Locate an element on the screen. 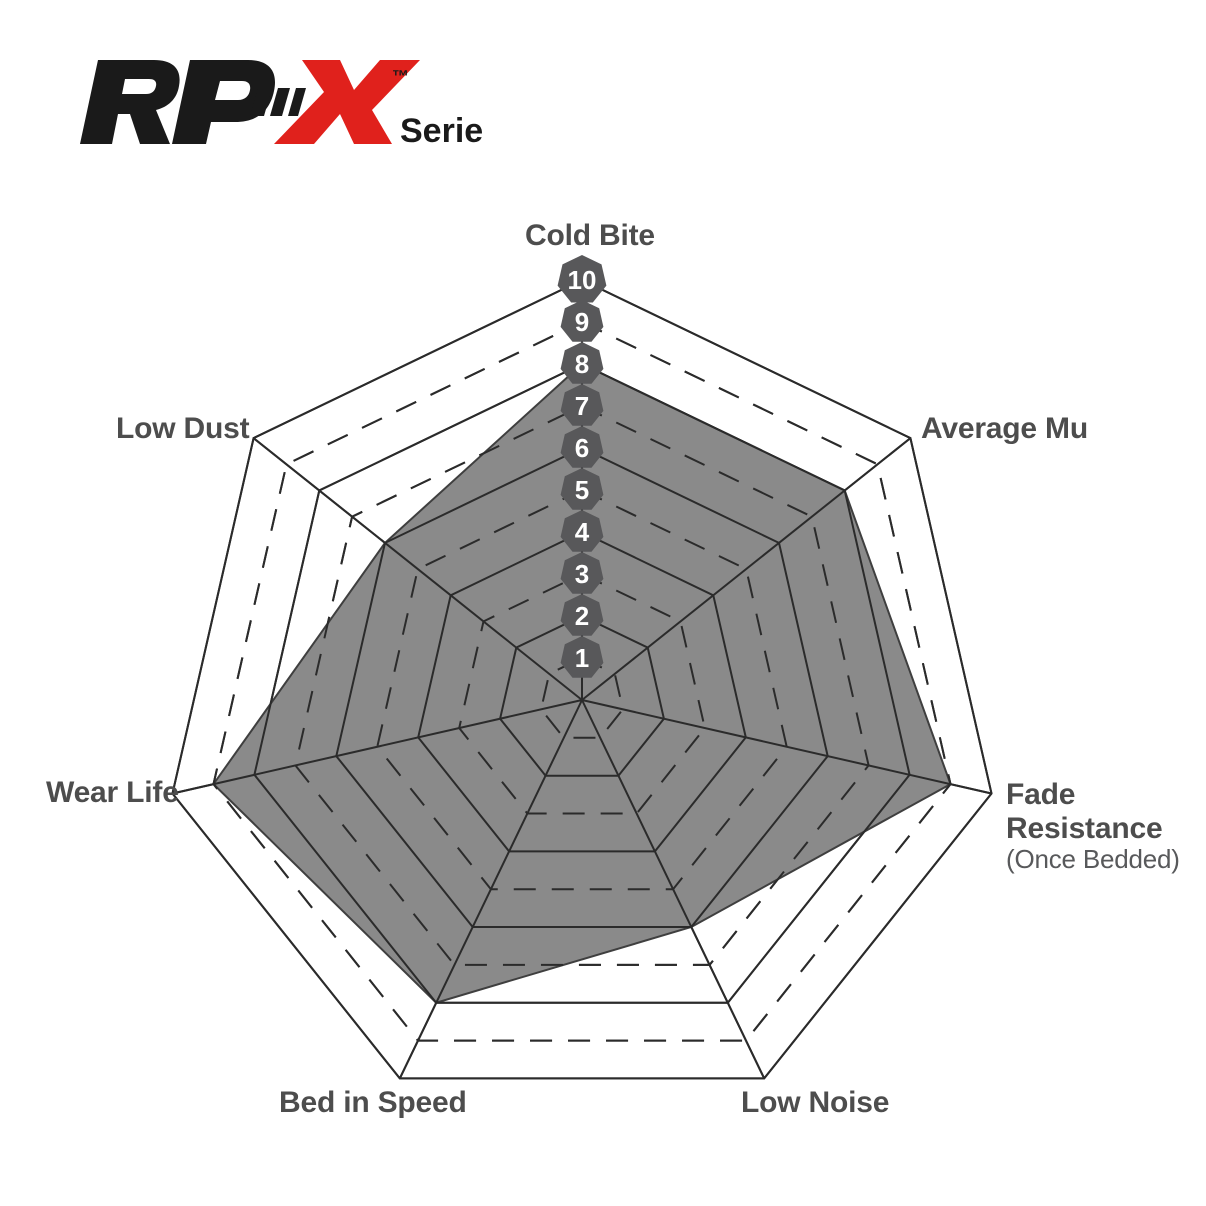 Image resolution: width=1206 pixels, height=1206 pixels. logo-letter-r is located at coordinates (130, 102).